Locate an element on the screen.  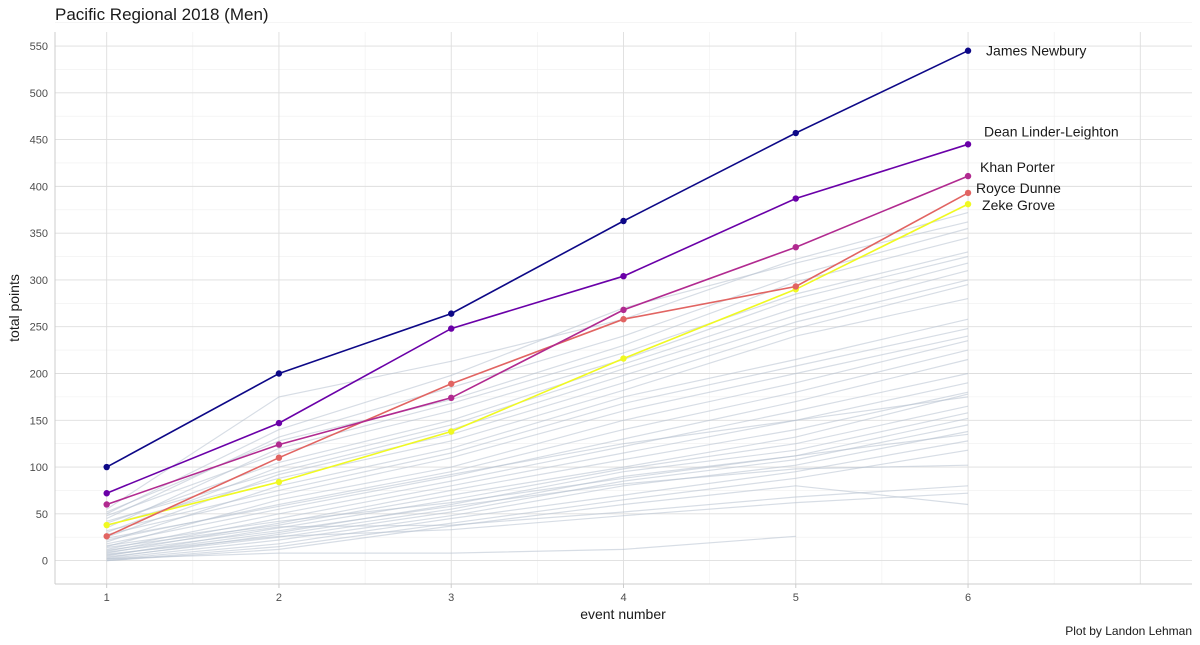
y-tick-label: 550 is located at coordinates (39, 47).